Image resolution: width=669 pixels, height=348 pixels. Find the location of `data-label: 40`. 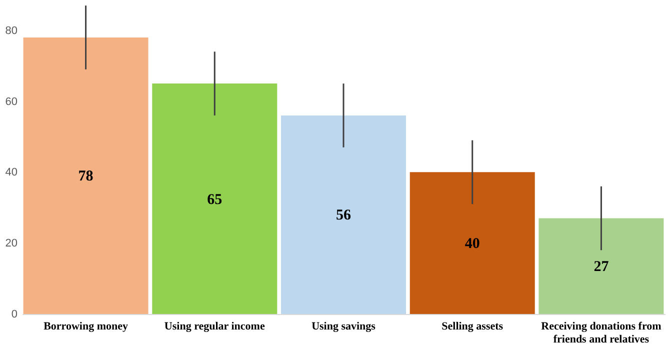

data-label: 40 is located at coordinates (472, 244).